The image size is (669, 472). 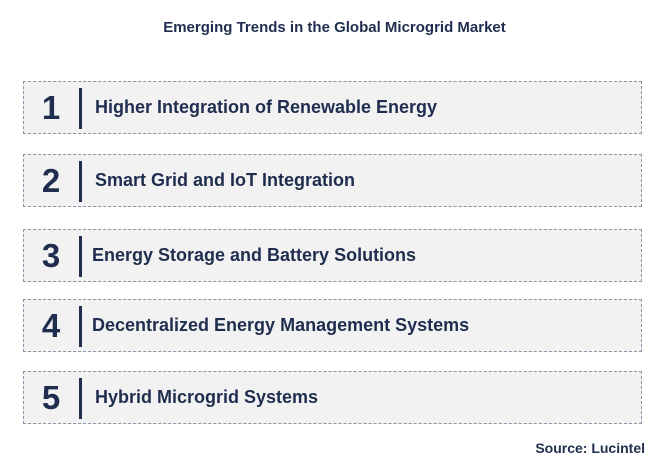 I want to click on trend-item-5: 5 Hybrid Microgrid Systems, so click(x=332, y=397).